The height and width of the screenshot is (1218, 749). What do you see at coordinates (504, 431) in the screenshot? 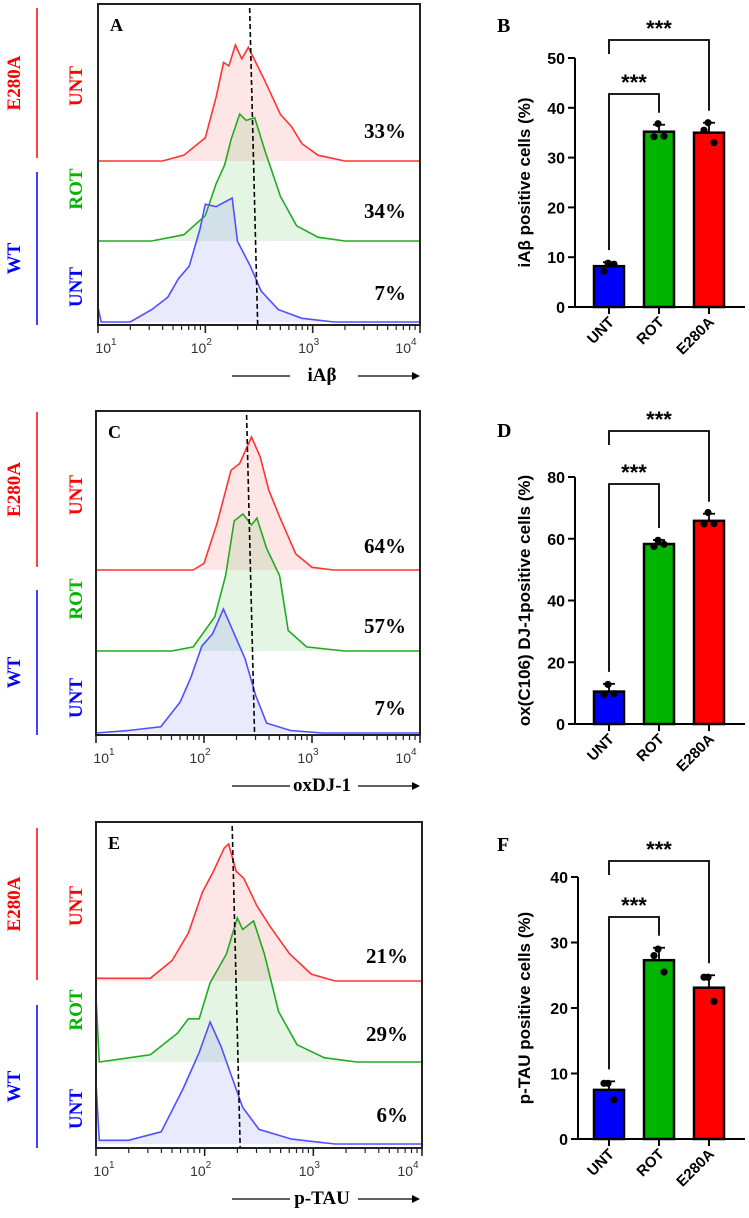
I see `panel-label: D` at bounding box center [504, 431].